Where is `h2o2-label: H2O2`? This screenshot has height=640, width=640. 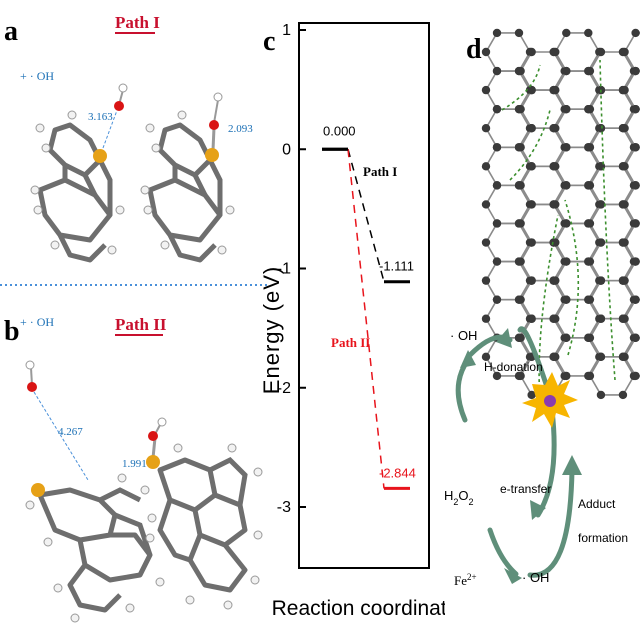 h2o2-label: H2O2 is located at coordinates (459, 497).